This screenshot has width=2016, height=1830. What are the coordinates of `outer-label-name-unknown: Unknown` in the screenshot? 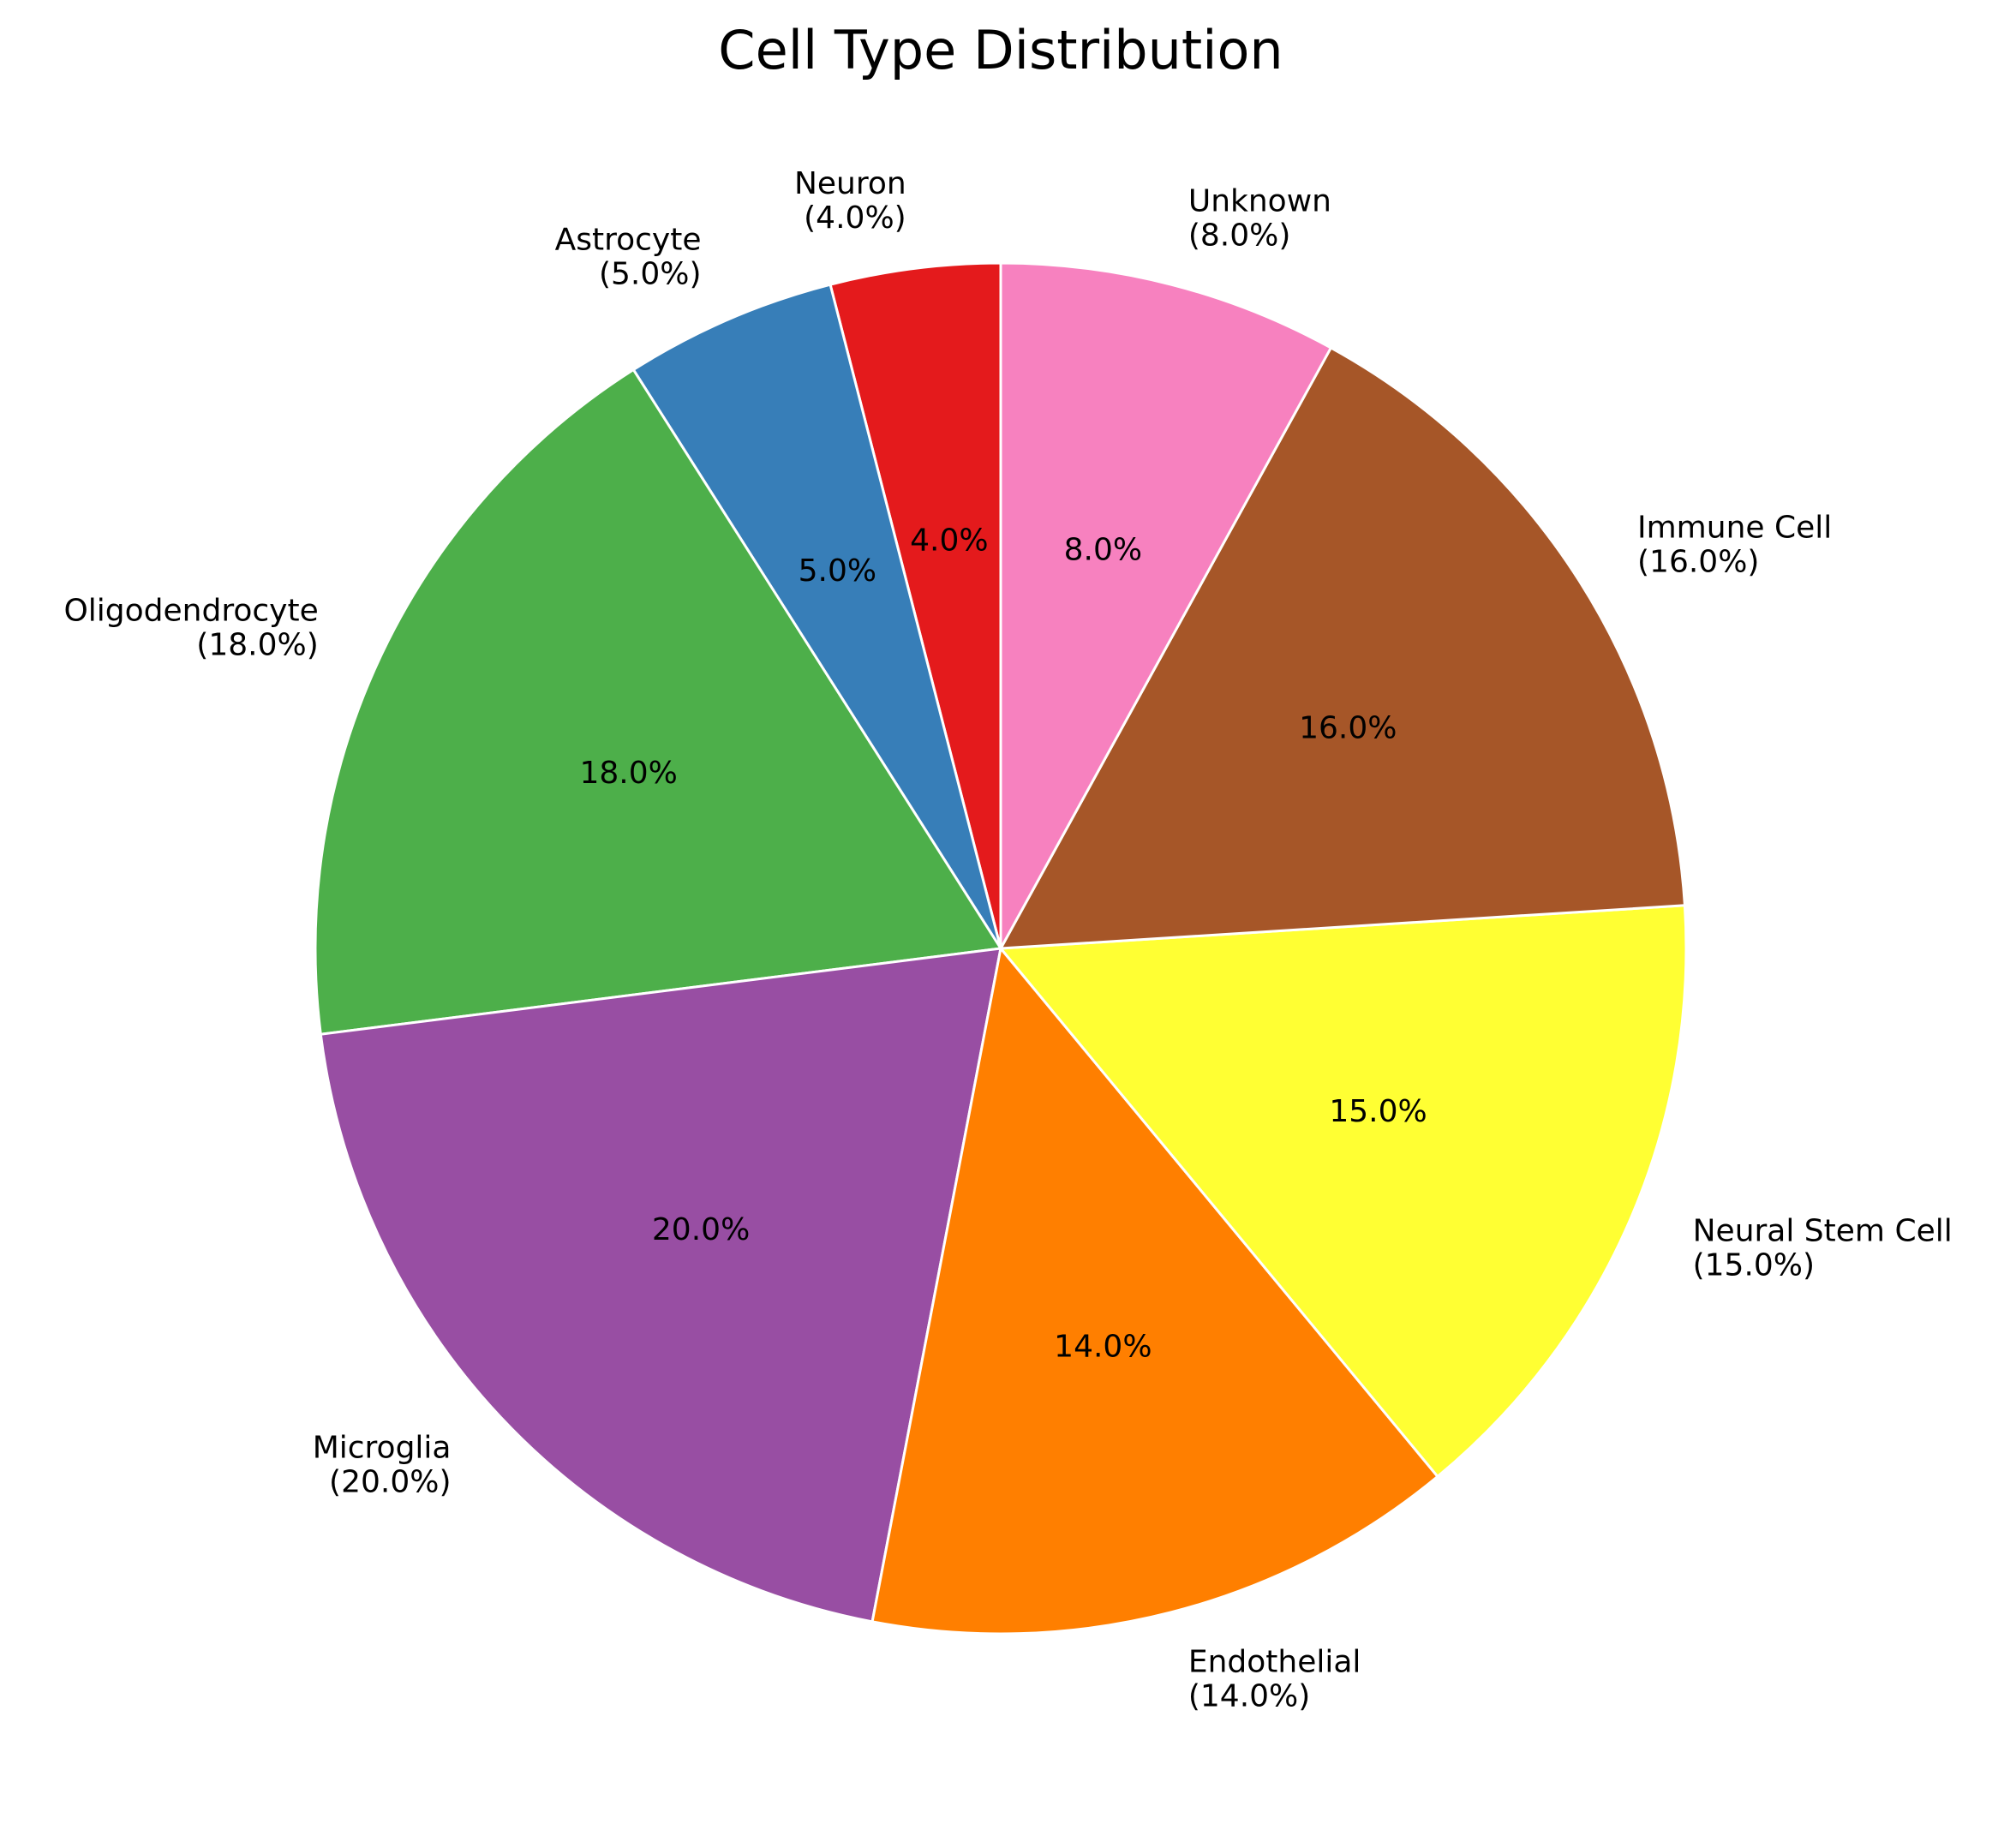 It's located at (1259, 200).